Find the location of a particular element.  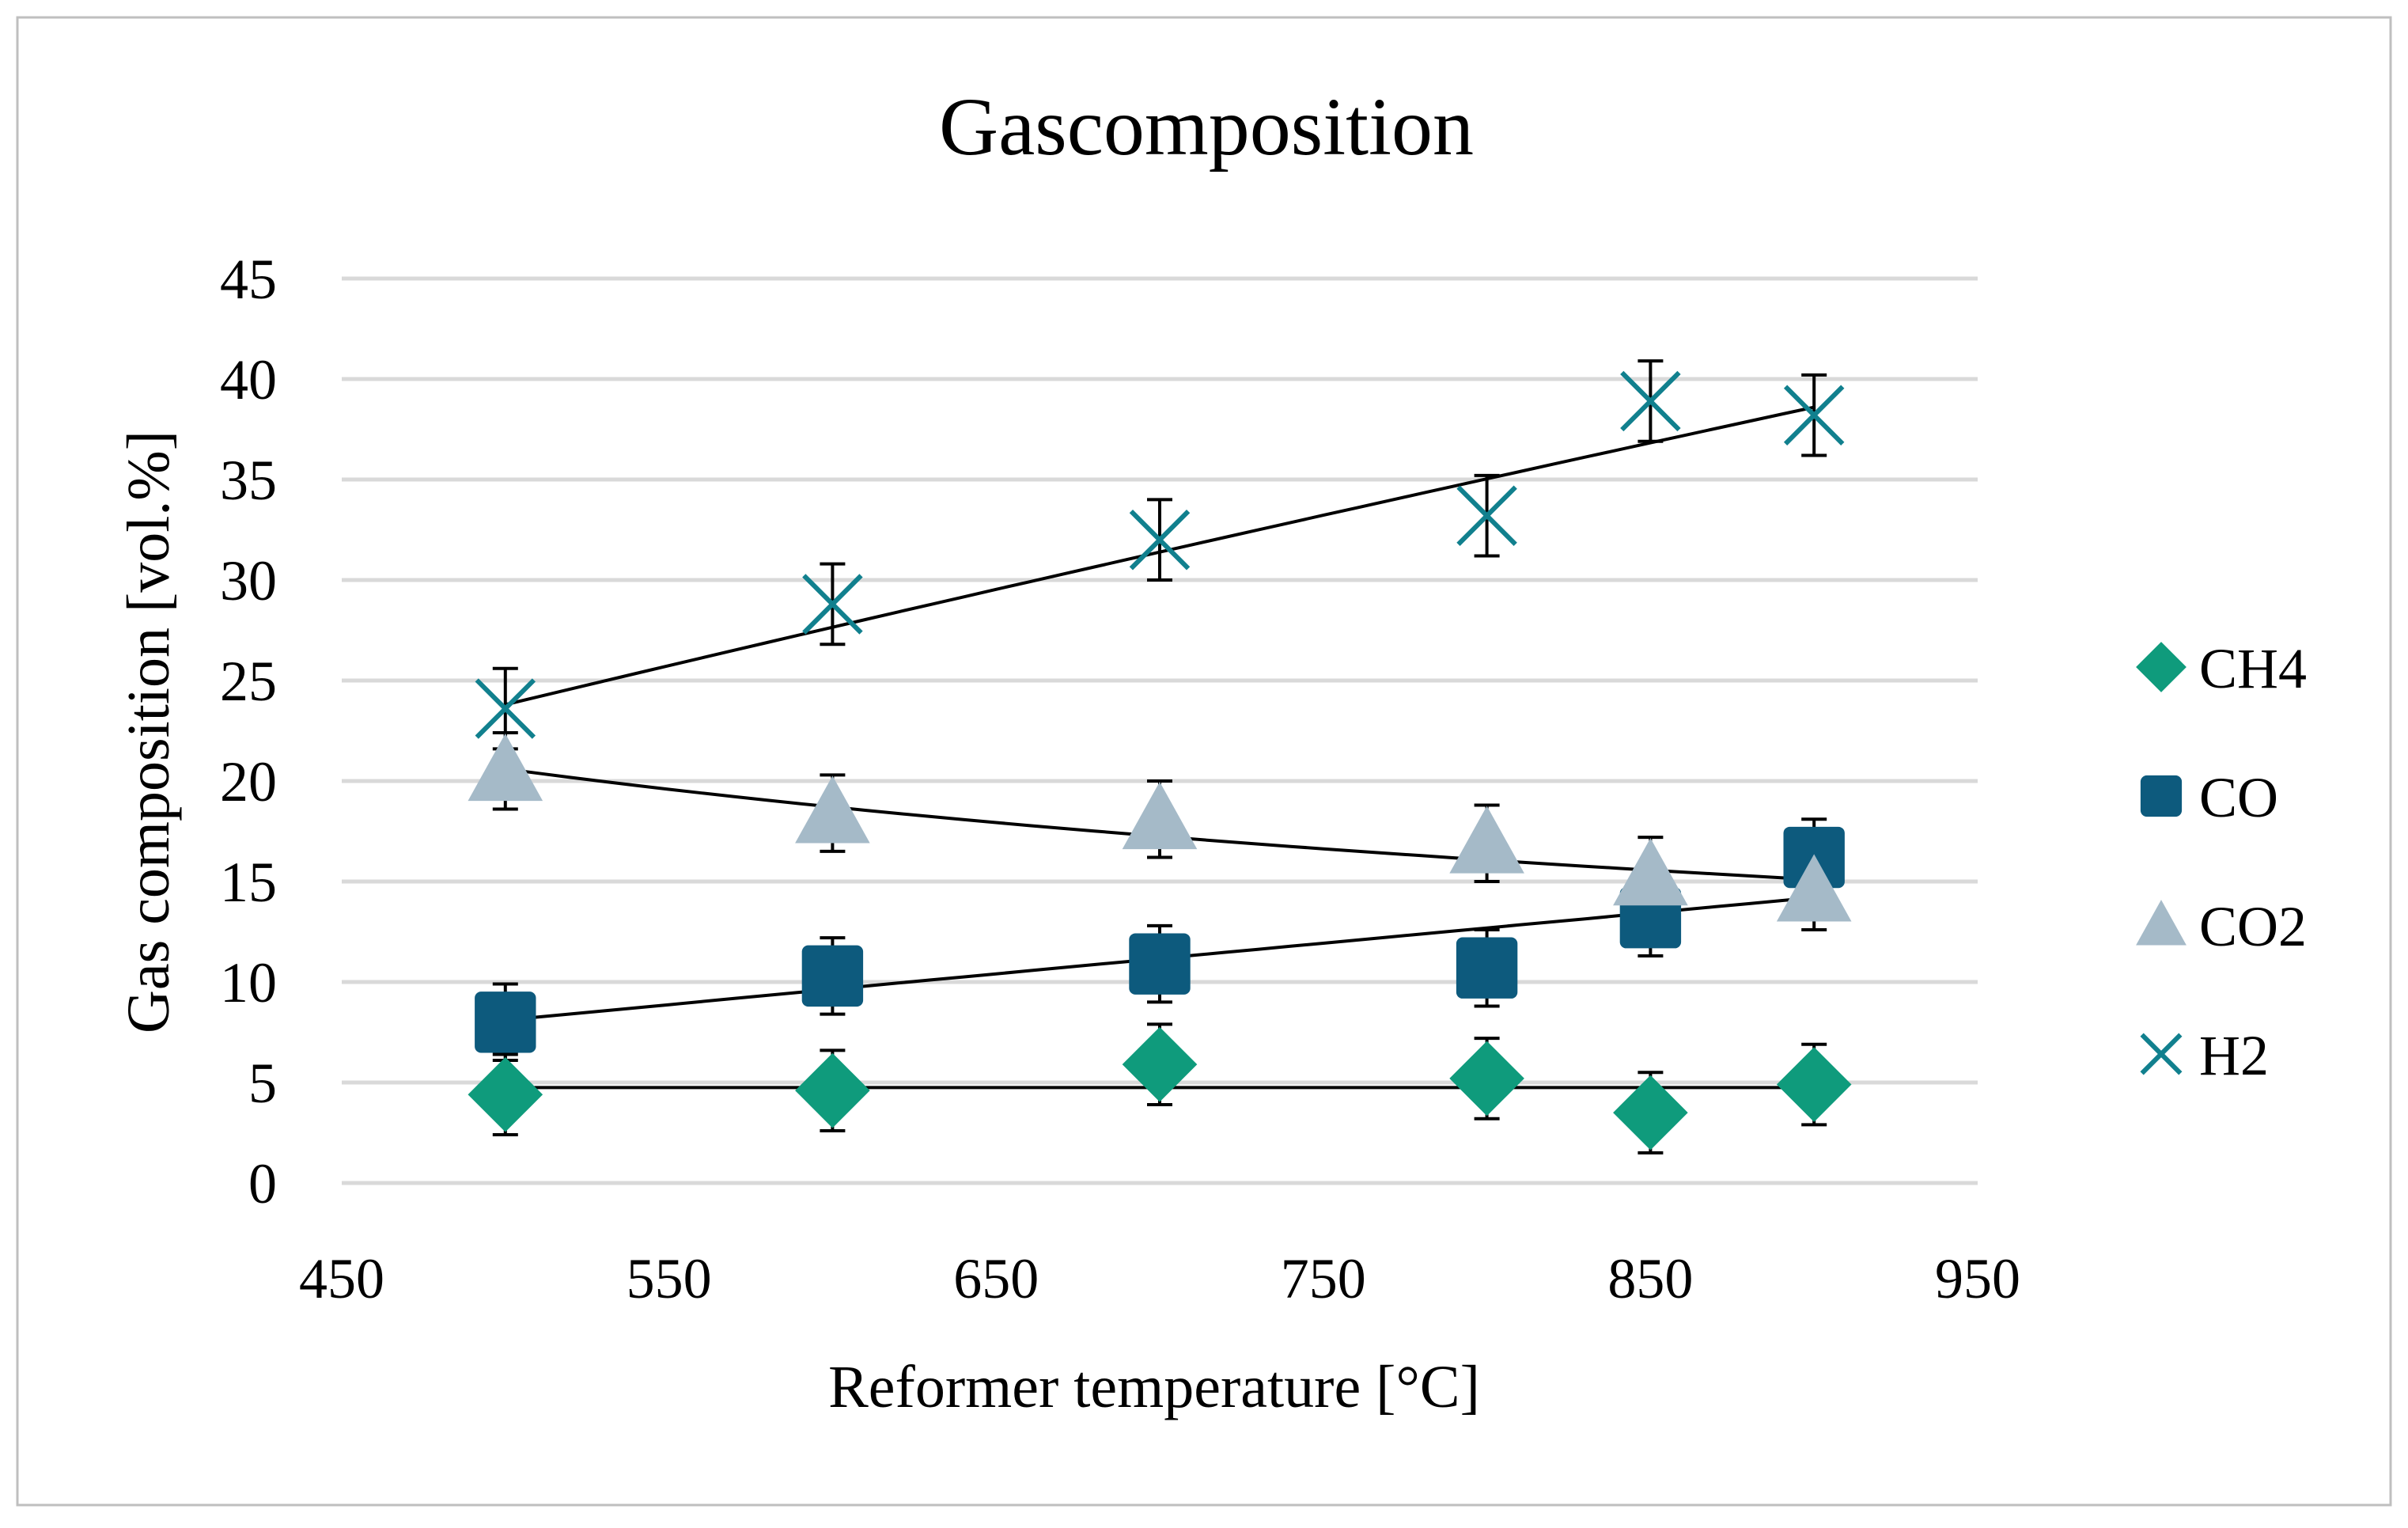

y-tick-label: 25 is located at coordinates (248, 681).